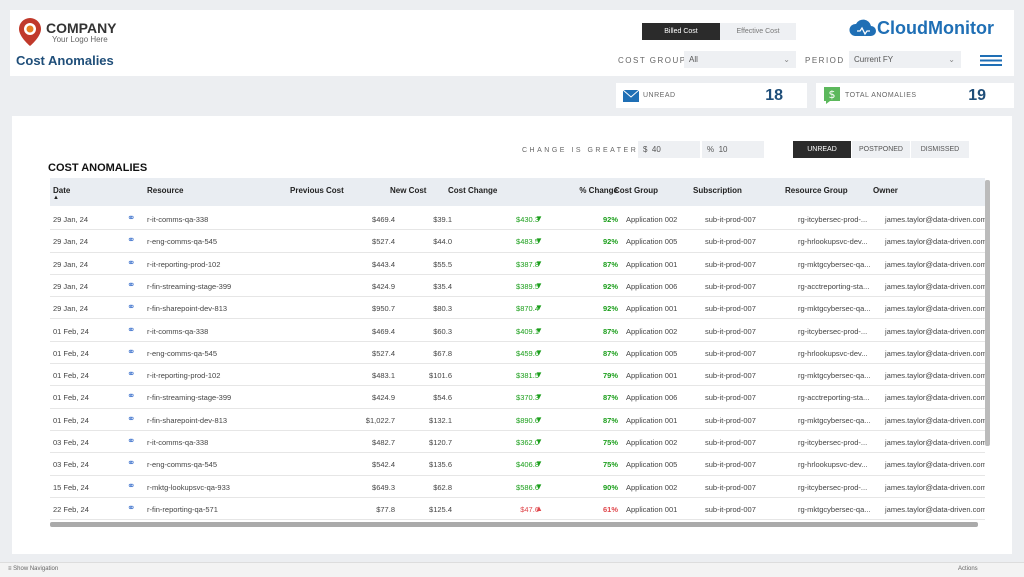  Describe the element at coordinates (652, 487) in the screenshot. I see `cost-group: Application 002` at that location.